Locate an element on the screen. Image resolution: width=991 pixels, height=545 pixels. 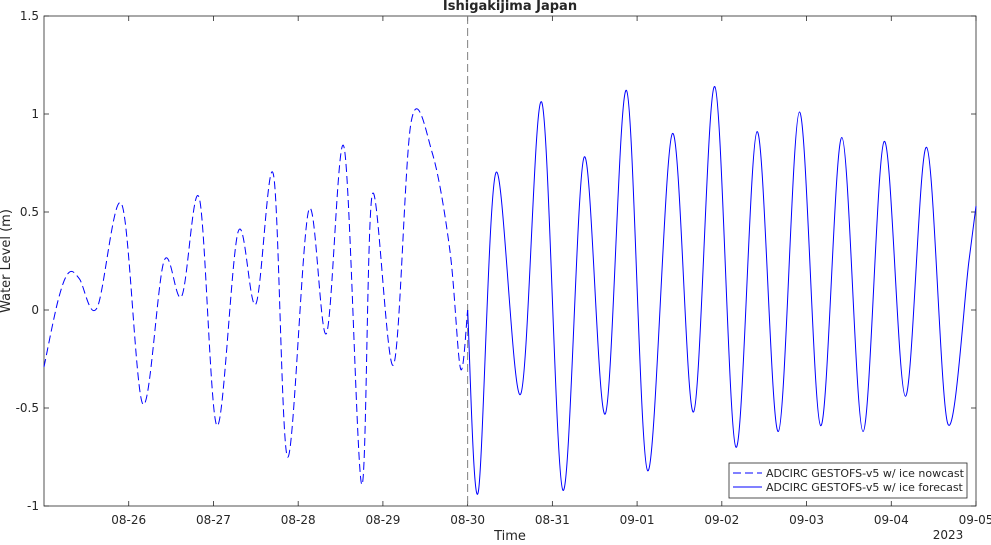
y-tick-label: 0.5 is located at coordinates (29, 212).